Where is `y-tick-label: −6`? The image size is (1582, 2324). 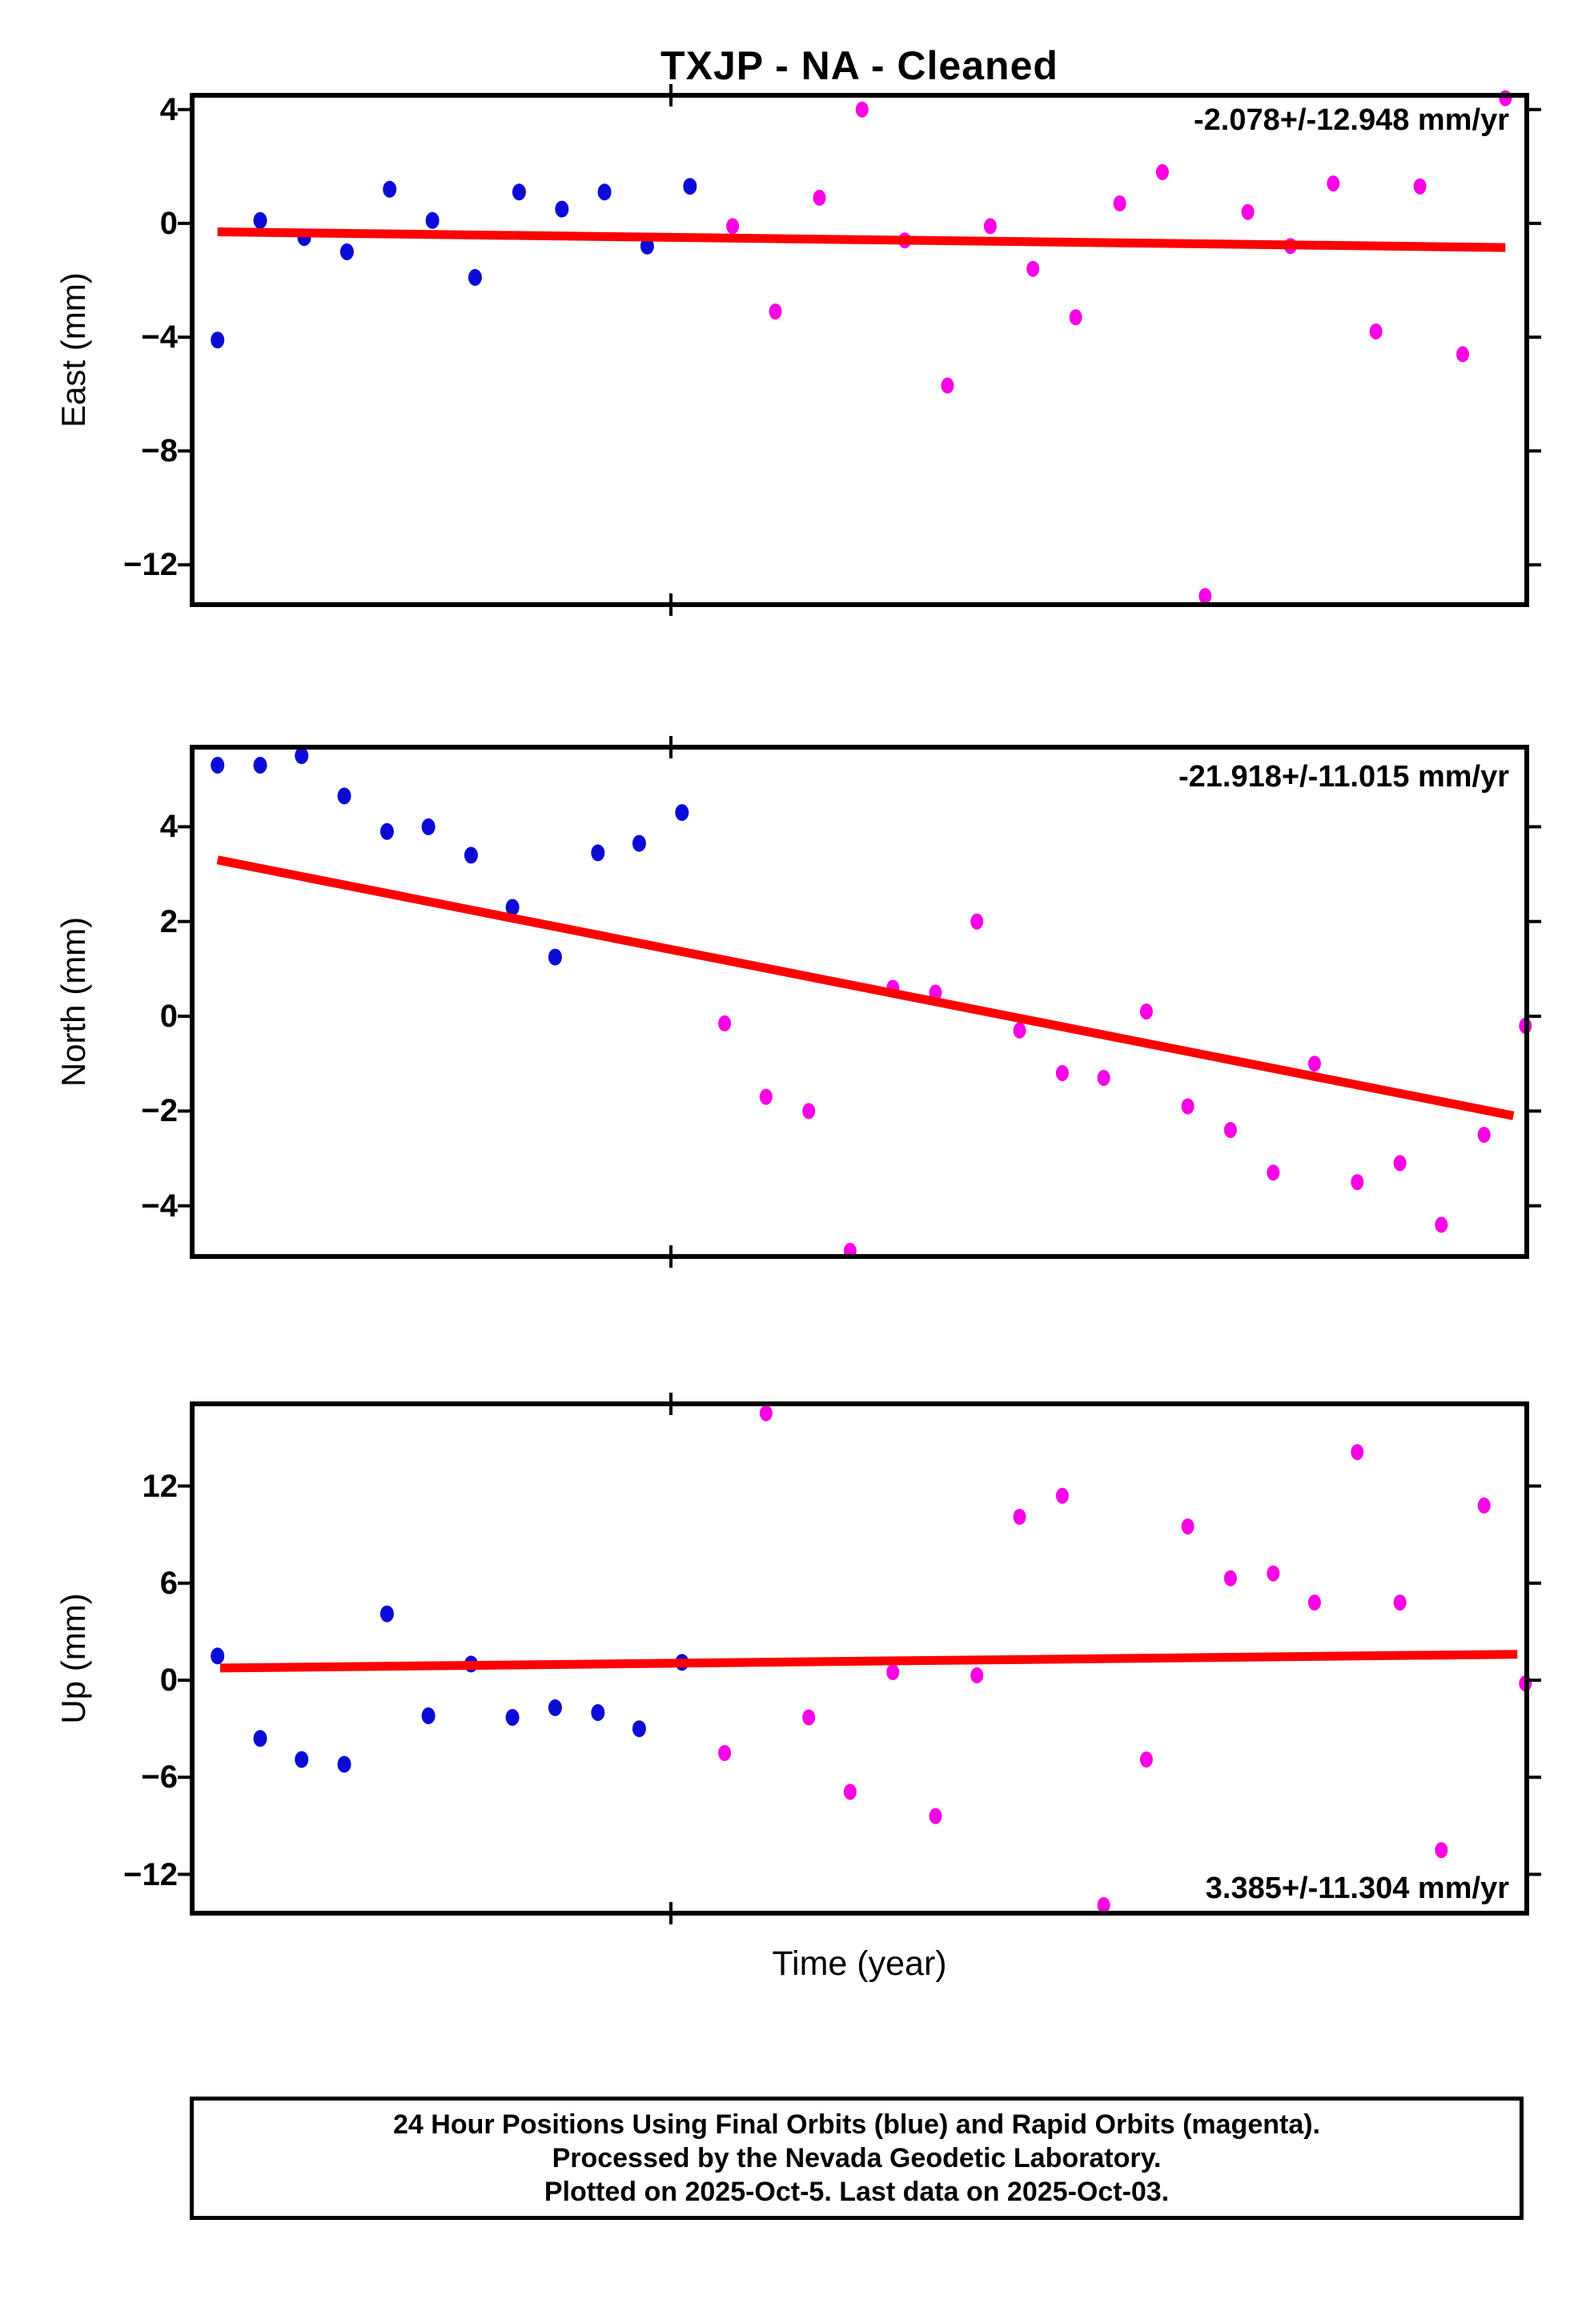 y-tick-label: −6 is located at coordinates (159, 1777).